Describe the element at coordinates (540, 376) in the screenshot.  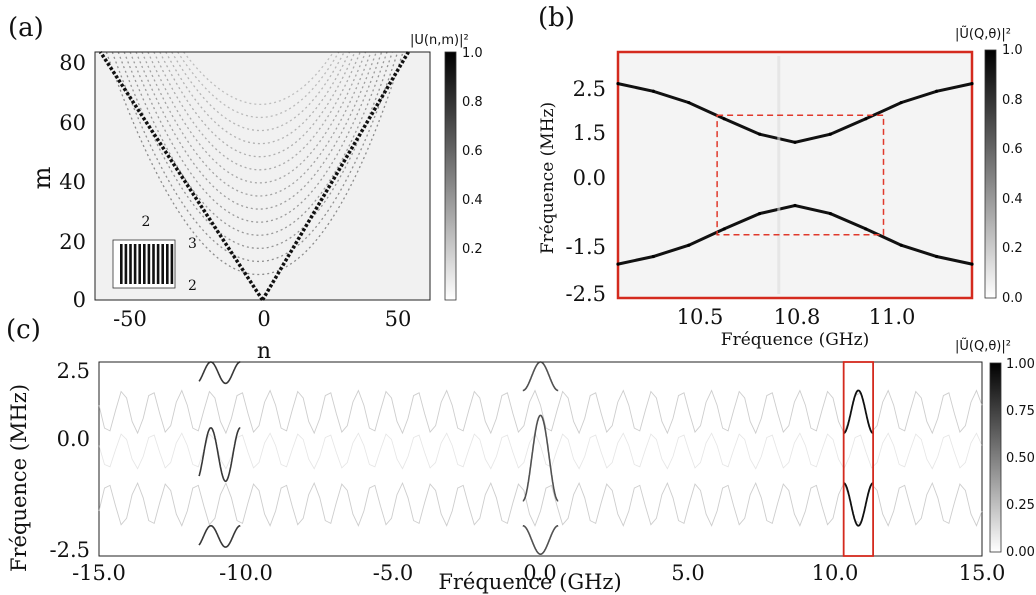
I see `feature-band-0-top` at that location.